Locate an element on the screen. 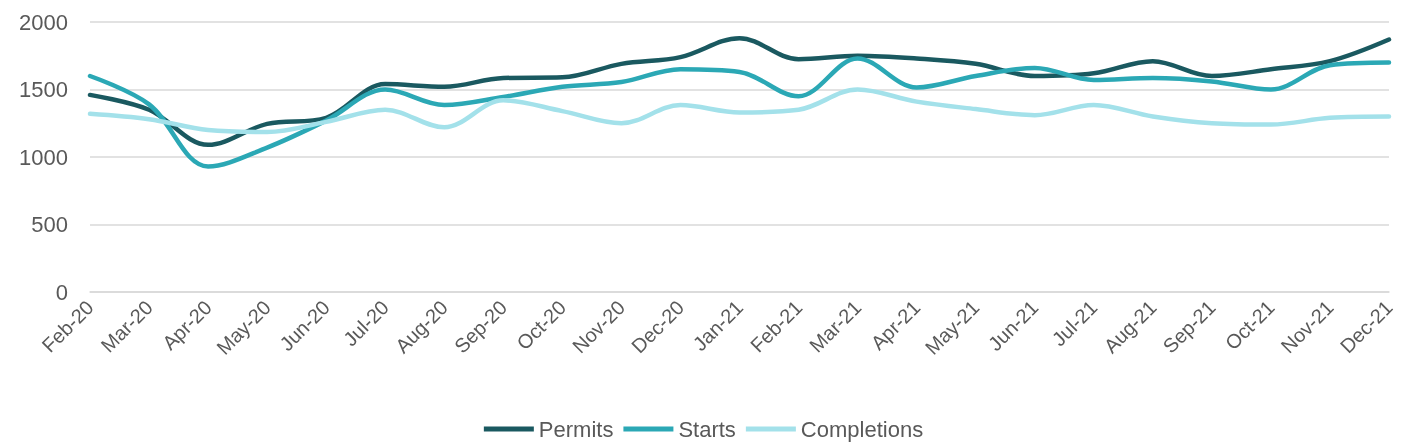 This screenshot has height=447, width=1407. y-tick-label: 500 is located at coordinates (49, 224).